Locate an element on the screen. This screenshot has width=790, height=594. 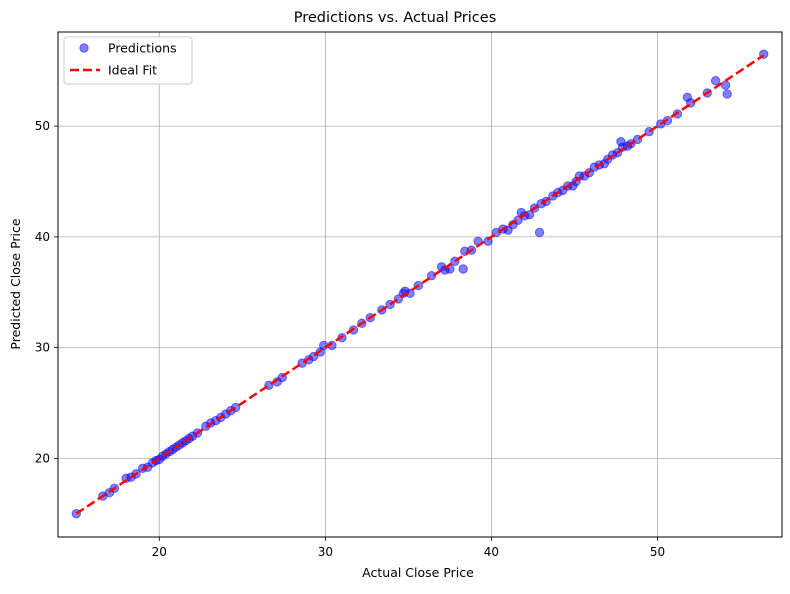
x-axis-label: Actual Close Price is located at coordinates (418, 572).